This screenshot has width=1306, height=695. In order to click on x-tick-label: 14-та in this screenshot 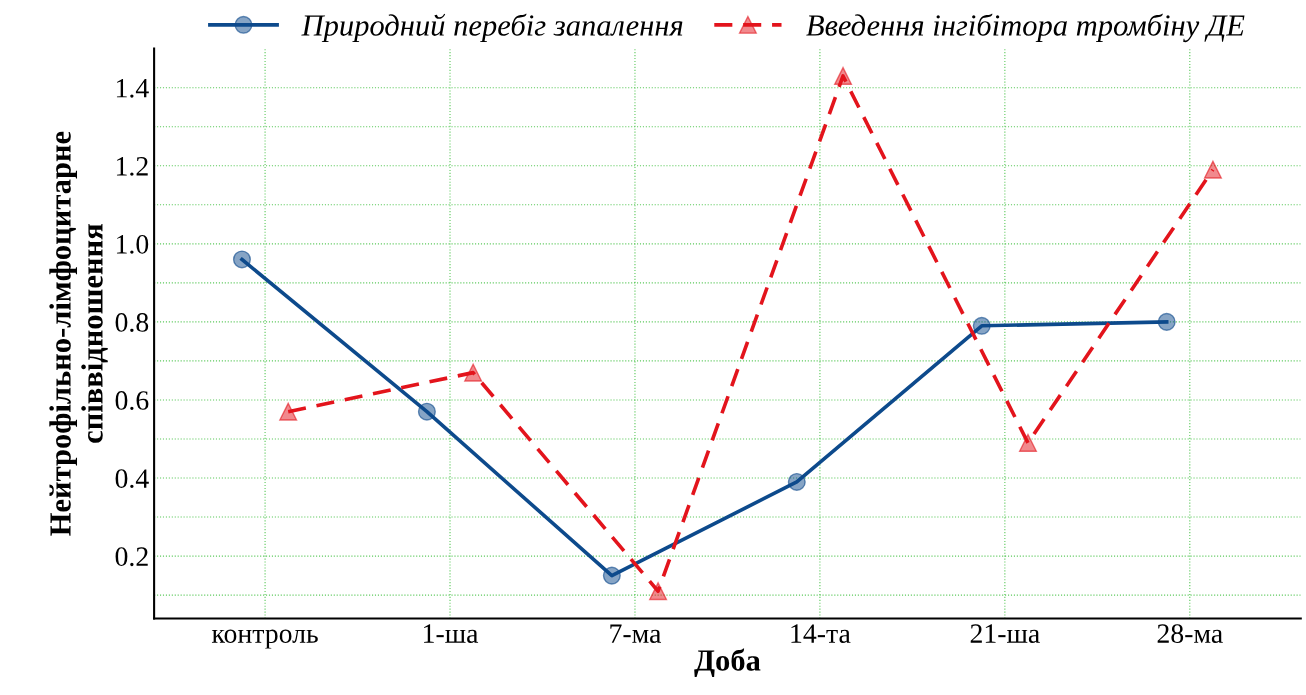, I will do `click(821, 633)`.